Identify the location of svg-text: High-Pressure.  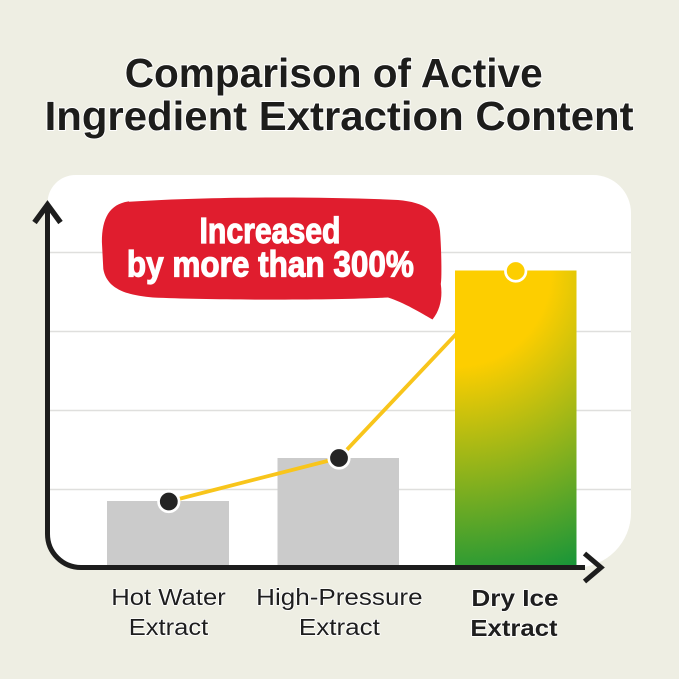
(339, 597).